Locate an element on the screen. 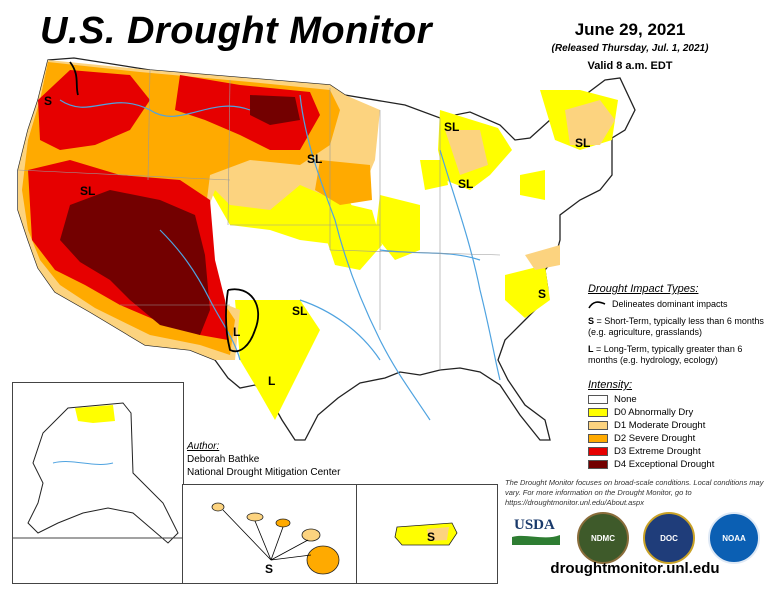 The height and width of the screenshot is (593, 768). puerto-rico-map: S is located at coordinates (426, 534).